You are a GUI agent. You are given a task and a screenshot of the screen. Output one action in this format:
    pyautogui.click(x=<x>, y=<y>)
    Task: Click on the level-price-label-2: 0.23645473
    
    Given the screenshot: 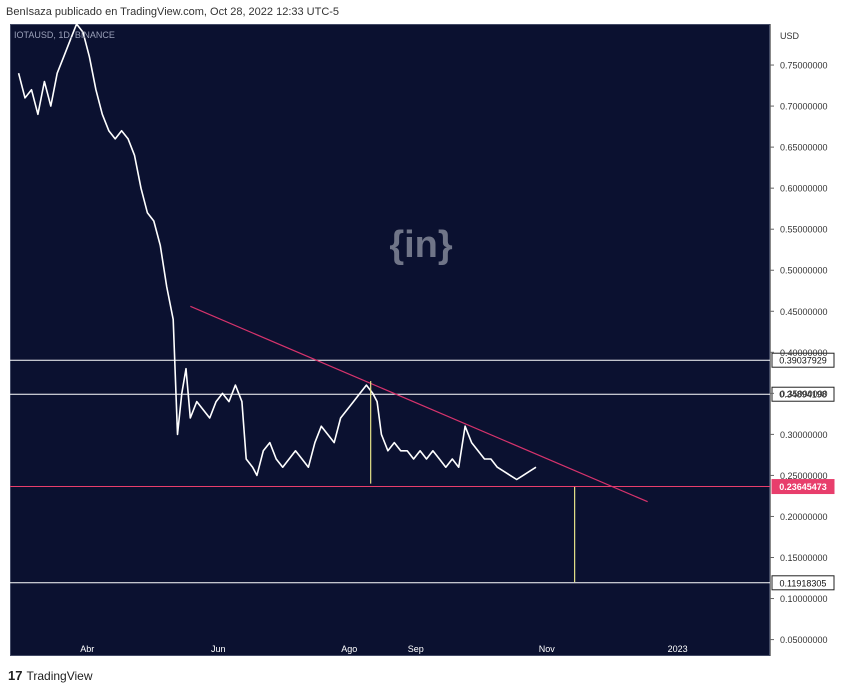 What is the action you would take?
    pyautogui.click(x=803, y=487)
    